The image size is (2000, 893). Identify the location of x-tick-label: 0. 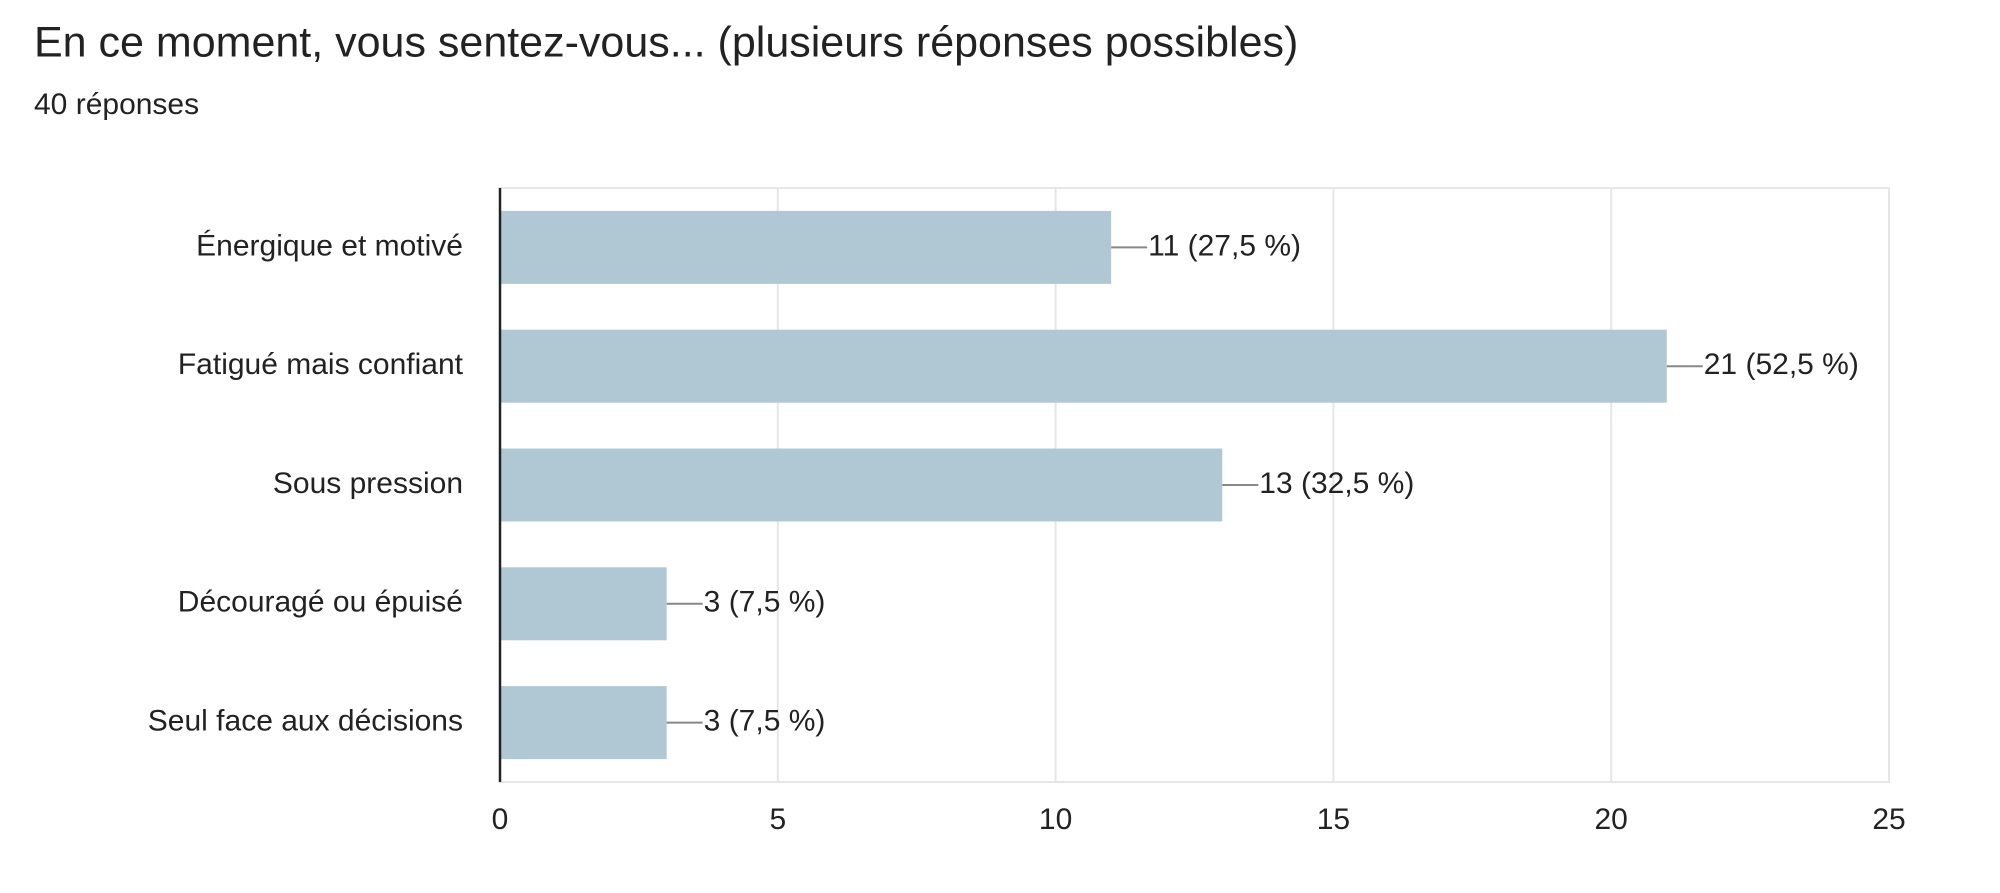
(500, 819).